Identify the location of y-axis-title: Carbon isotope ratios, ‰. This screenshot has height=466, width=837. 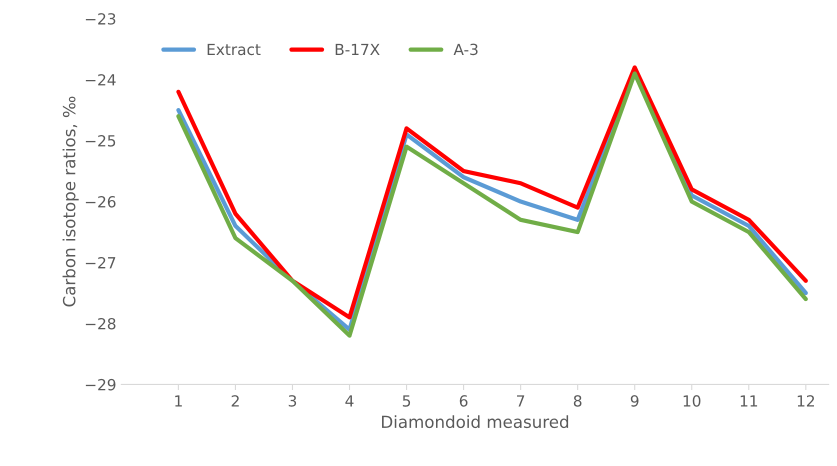
(70, 201).